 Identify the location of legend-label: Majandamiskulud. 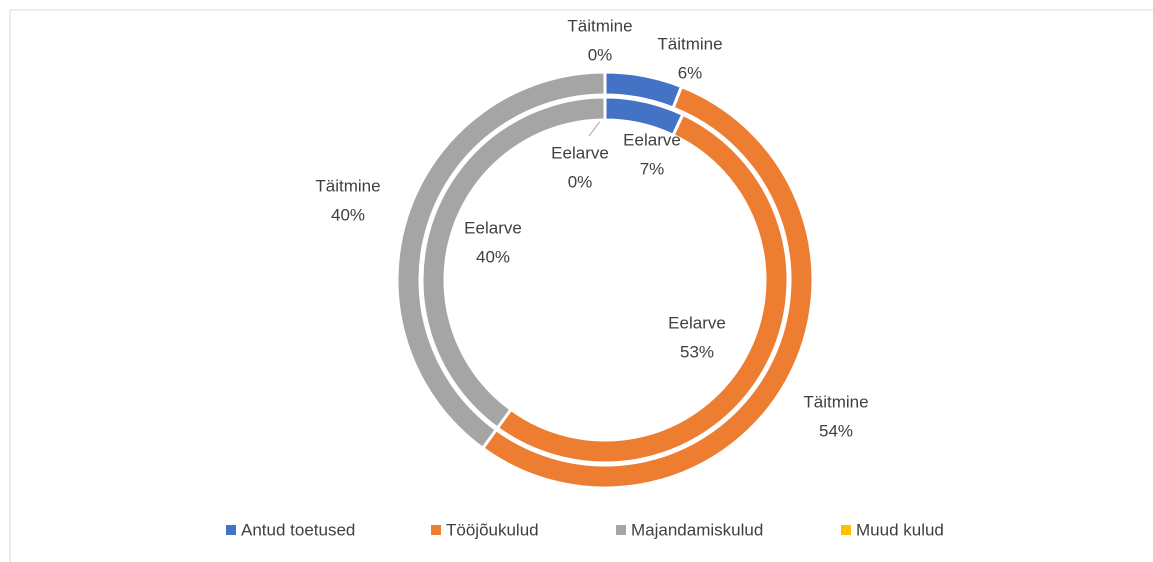
(697, 529).